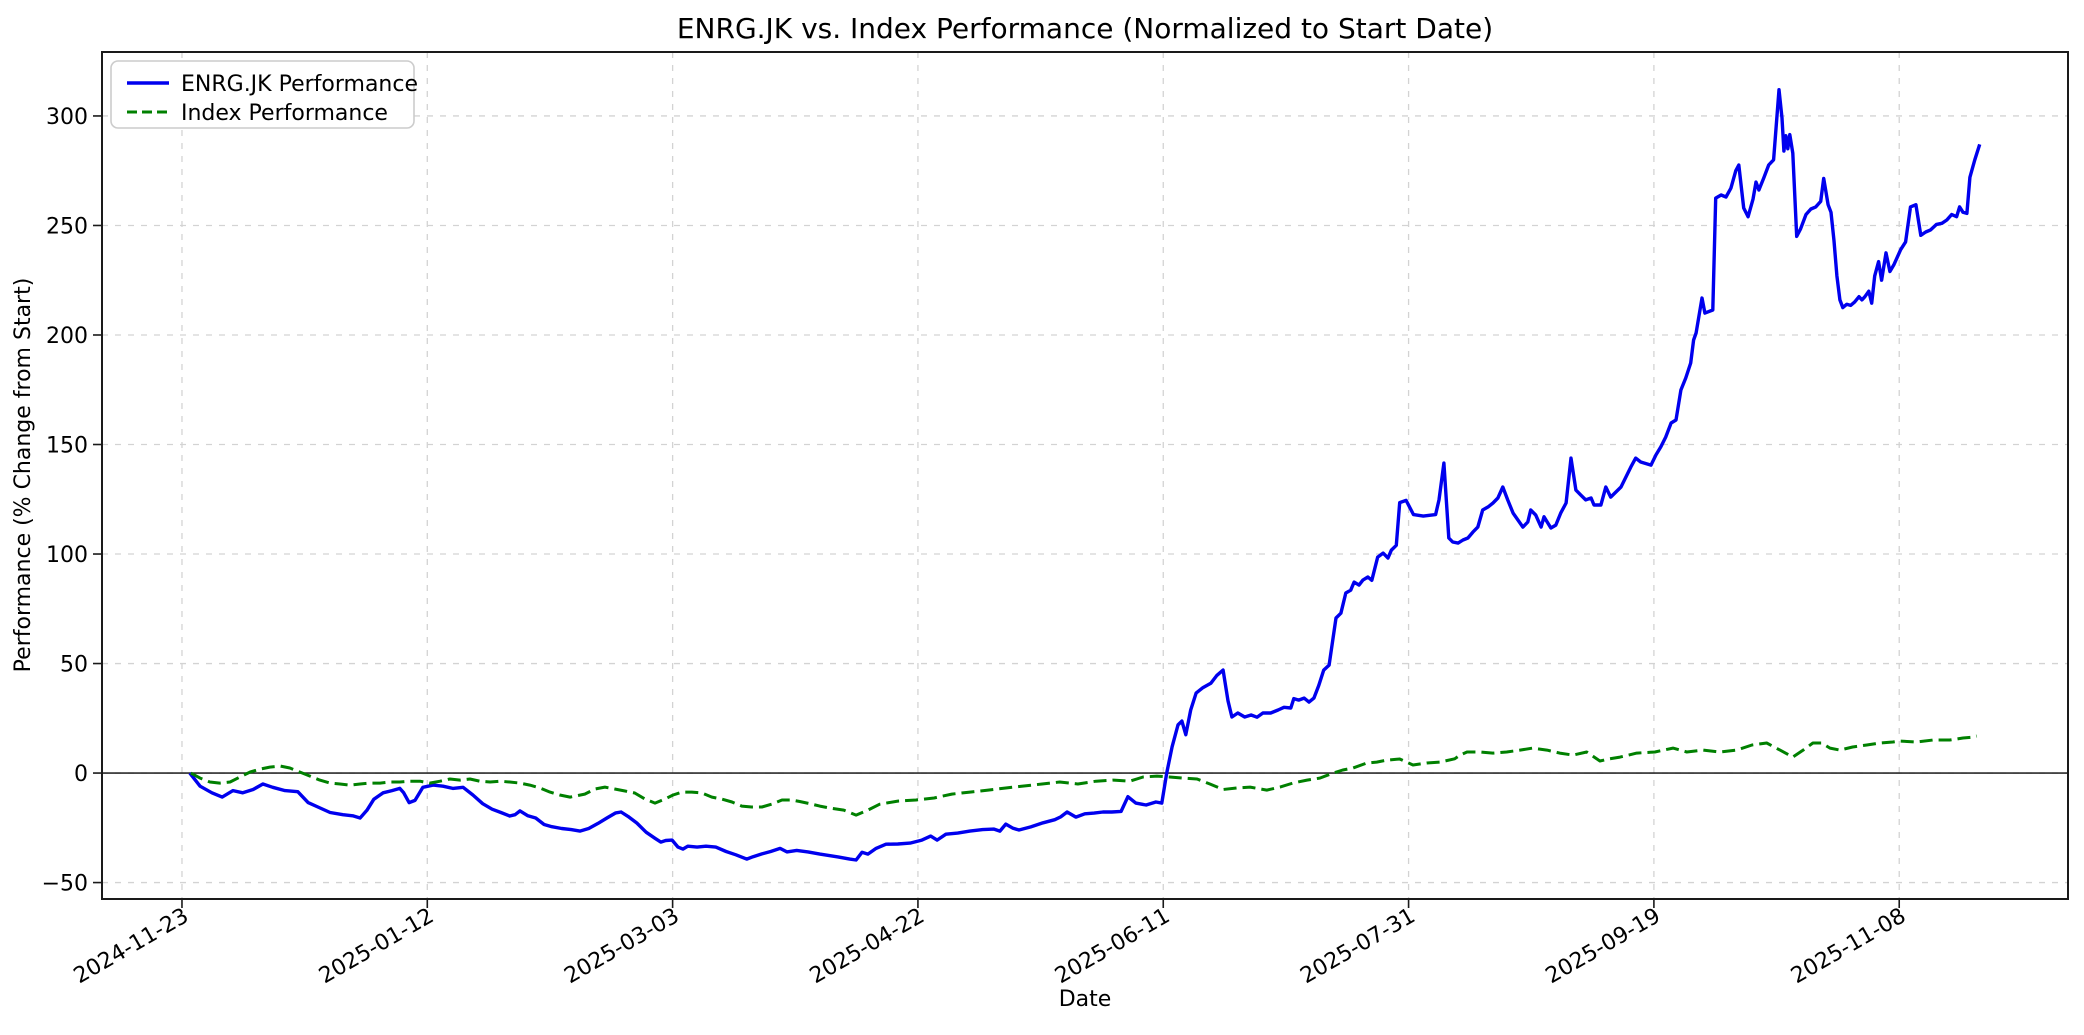 The image size is (2084, 1035). I want to click on legend: ENRG.JK Performance Index Performance, so click(264, 94).